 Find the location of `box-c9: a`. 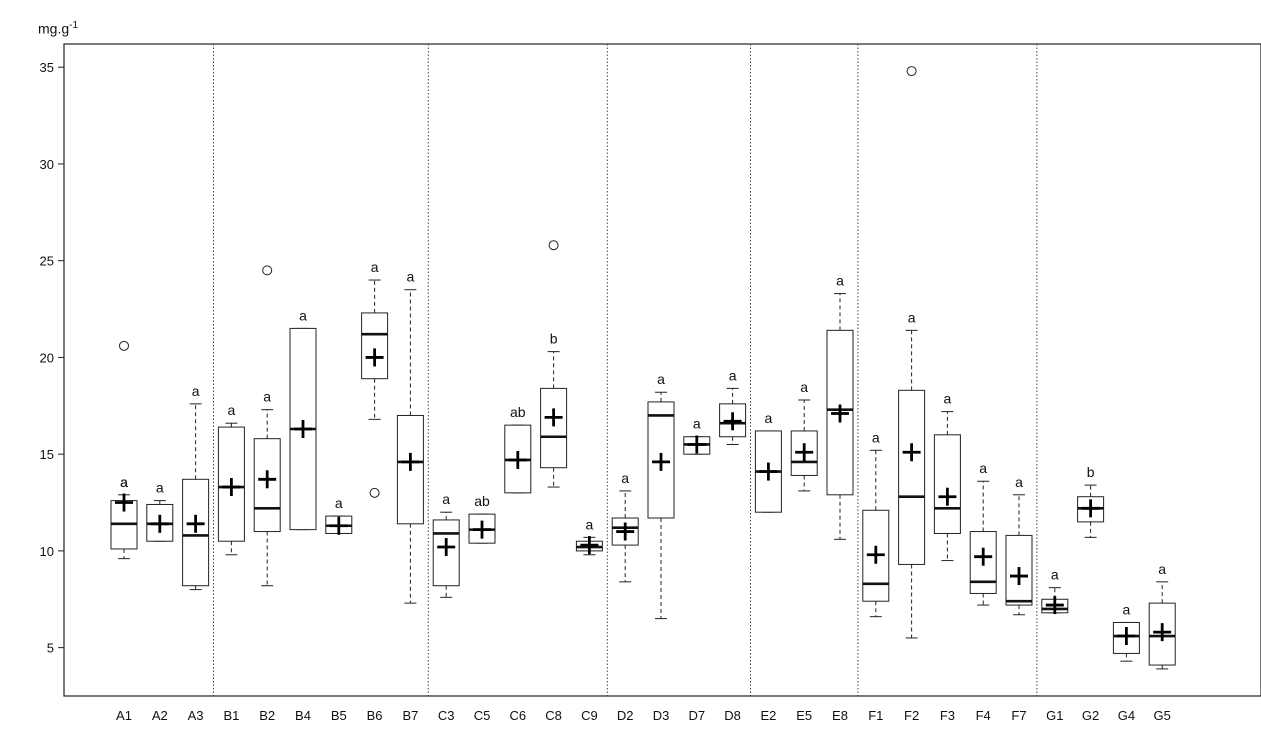

box-c9: a is located at coordinates (589, 536).